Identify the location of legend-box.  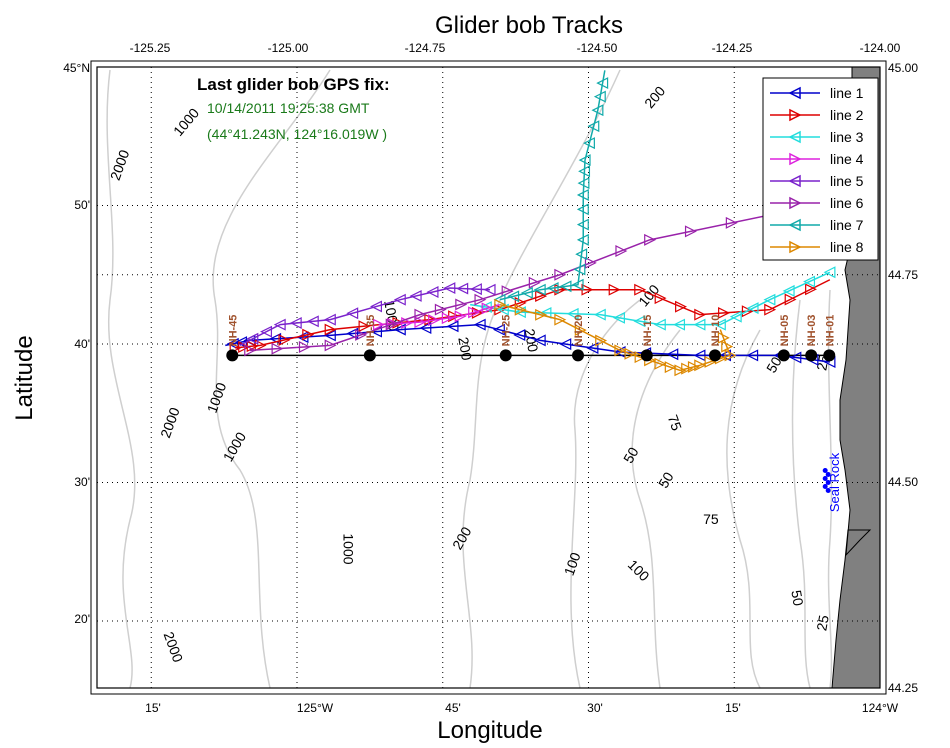
(820, 169).